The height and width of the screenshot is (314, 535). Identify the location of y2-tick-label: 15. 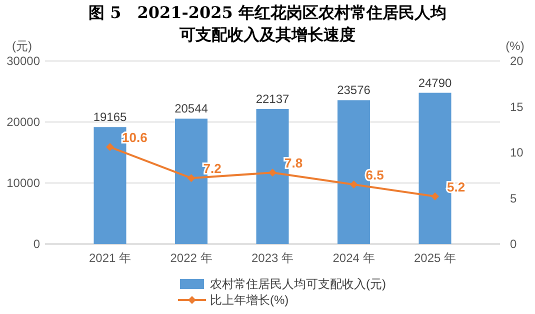
(517, 107).